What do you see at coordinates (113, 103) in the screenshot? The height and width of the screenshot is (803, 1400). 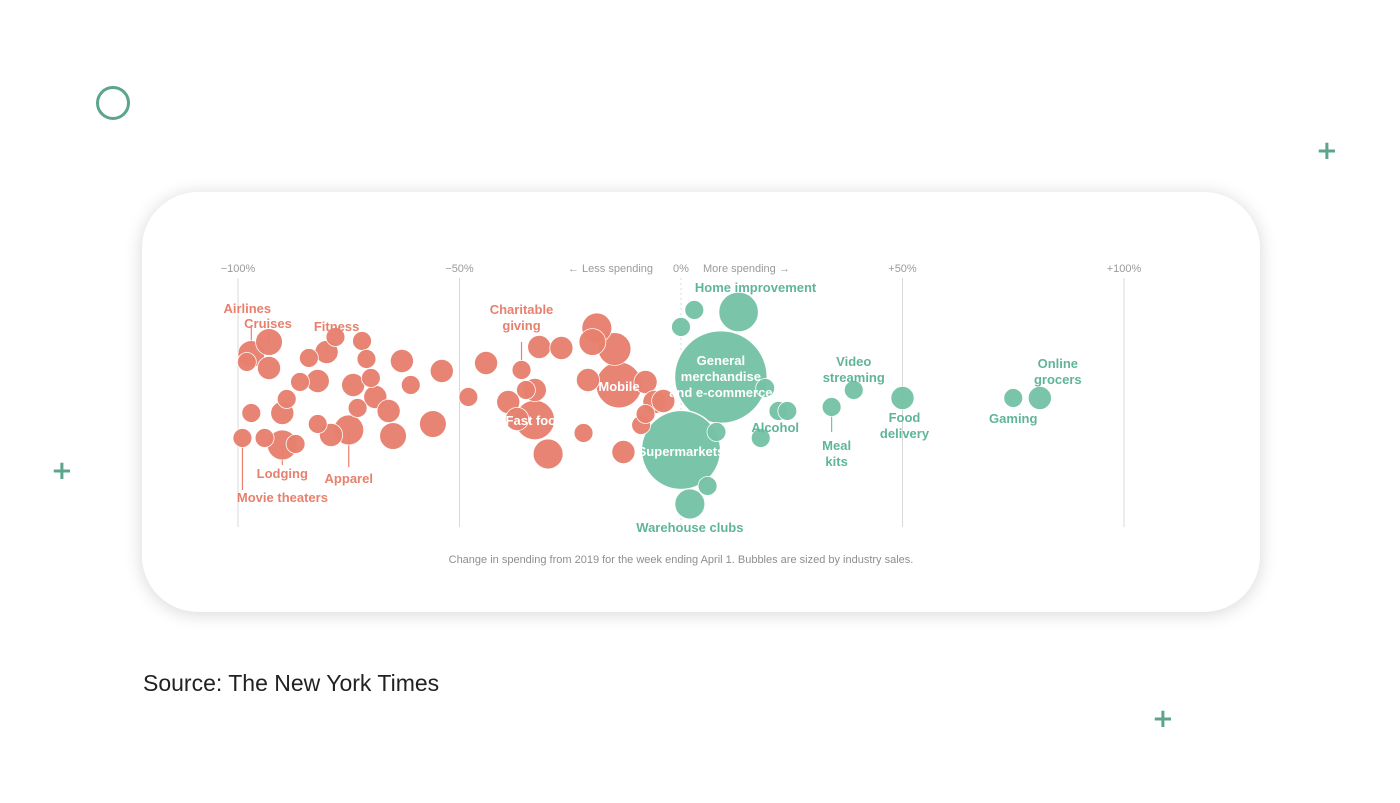 I see `decorative-circle` at bounding box center [113, 103].